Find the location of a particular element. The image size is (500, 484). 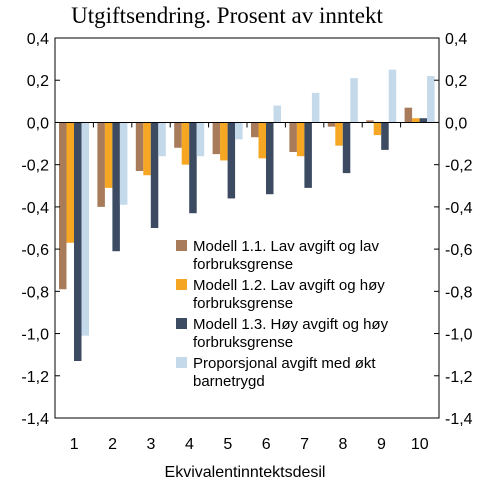

legend-label-3: Modell 1.3. Høy avgift og høy is located at coordinates (291, 324).